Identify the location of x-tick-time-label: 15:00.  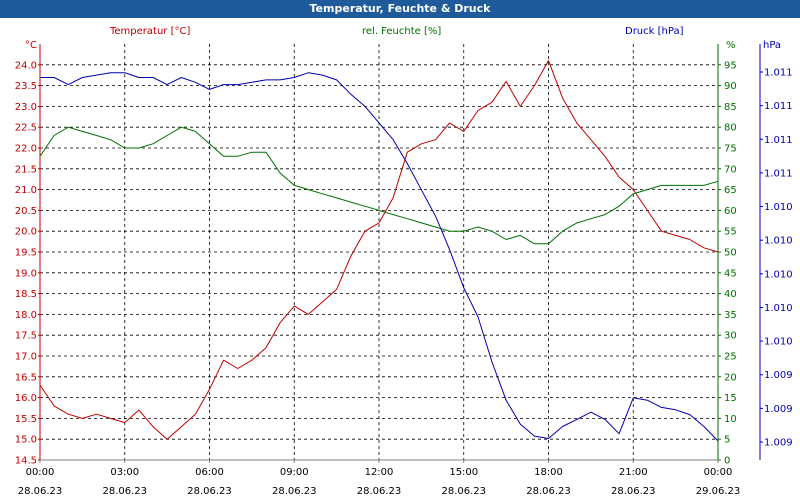
(463, 472).